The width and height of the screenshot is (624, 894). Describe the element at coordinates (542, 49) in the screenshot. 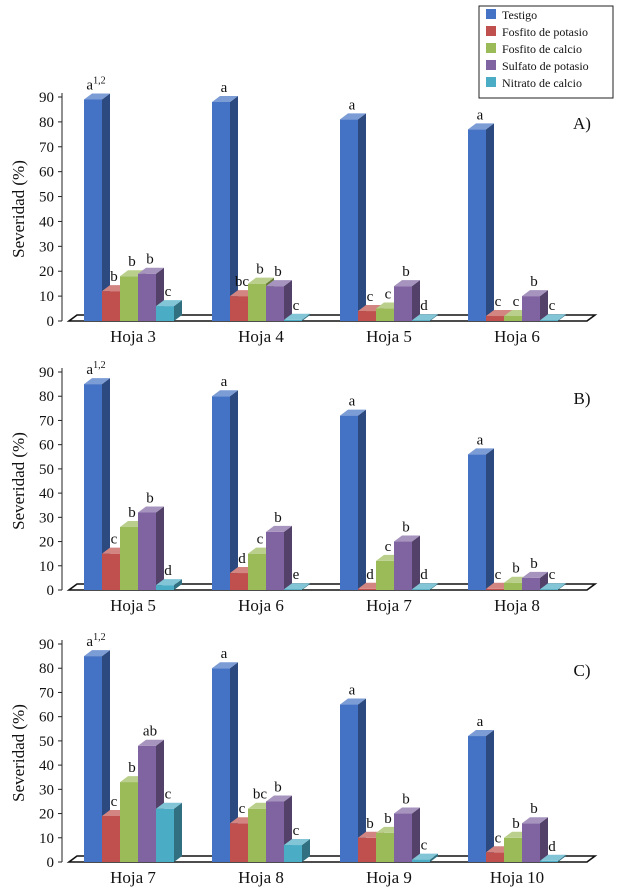

I see `legend-label-fosfito-de-calcio: Fosfito de calcio` at that location.